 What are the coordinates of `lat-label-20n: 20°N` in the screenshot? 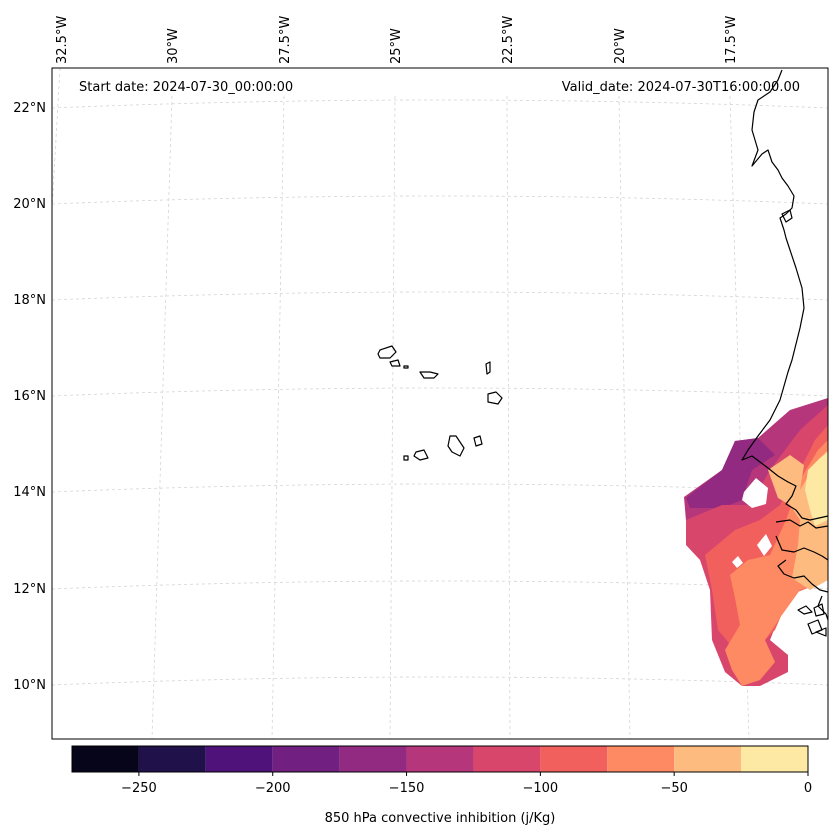 It's located at (29, 204).